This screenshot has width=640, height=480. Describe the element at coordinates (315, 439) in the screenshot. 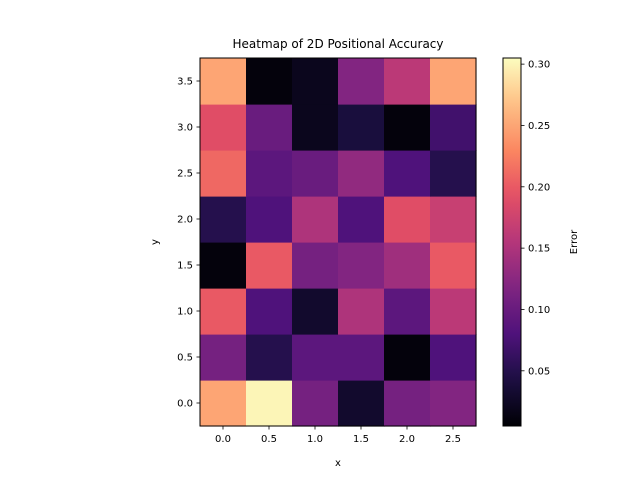

I see `x-tick-label: 1.0` at that location.